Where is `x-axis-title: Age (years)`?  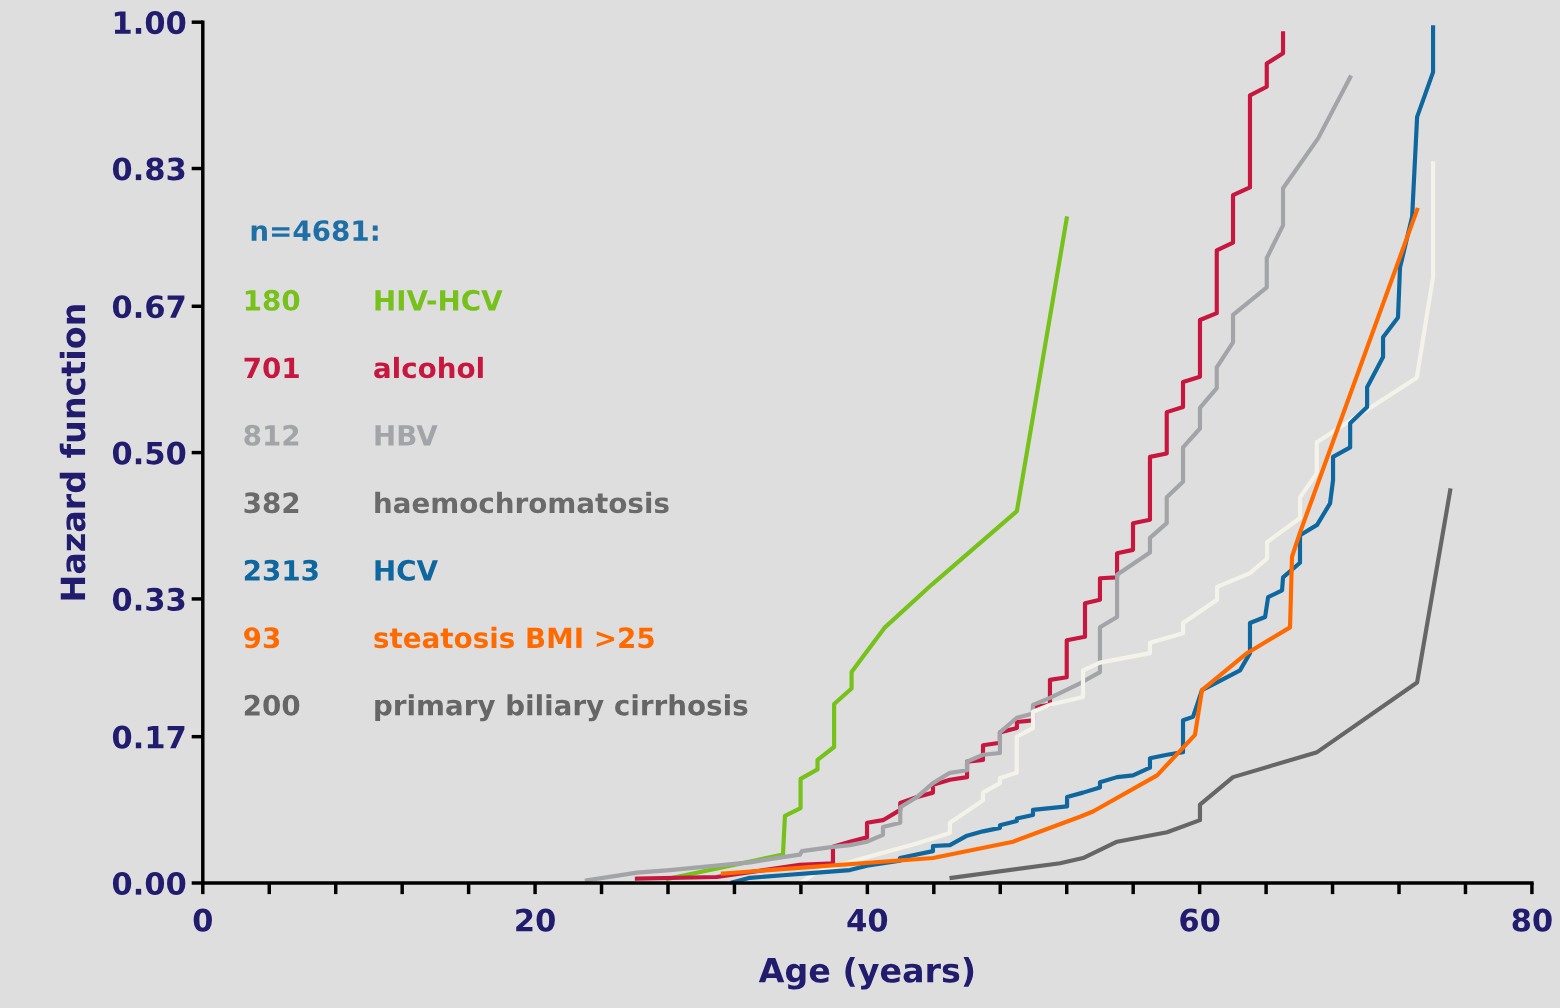 x-axis-title: Age (years) is located at coordinates (866, 973).